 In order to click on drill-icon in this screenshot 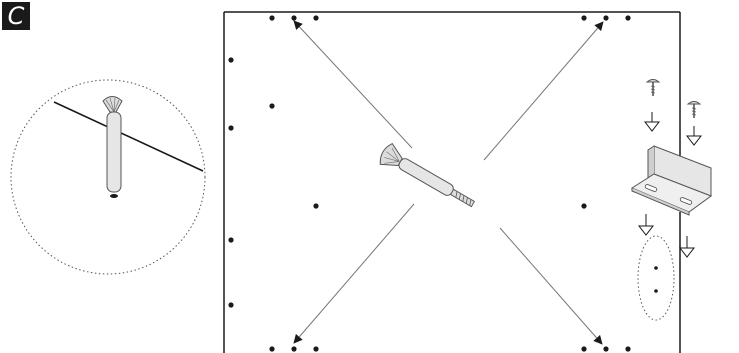, I will do `click(427, 175)`.